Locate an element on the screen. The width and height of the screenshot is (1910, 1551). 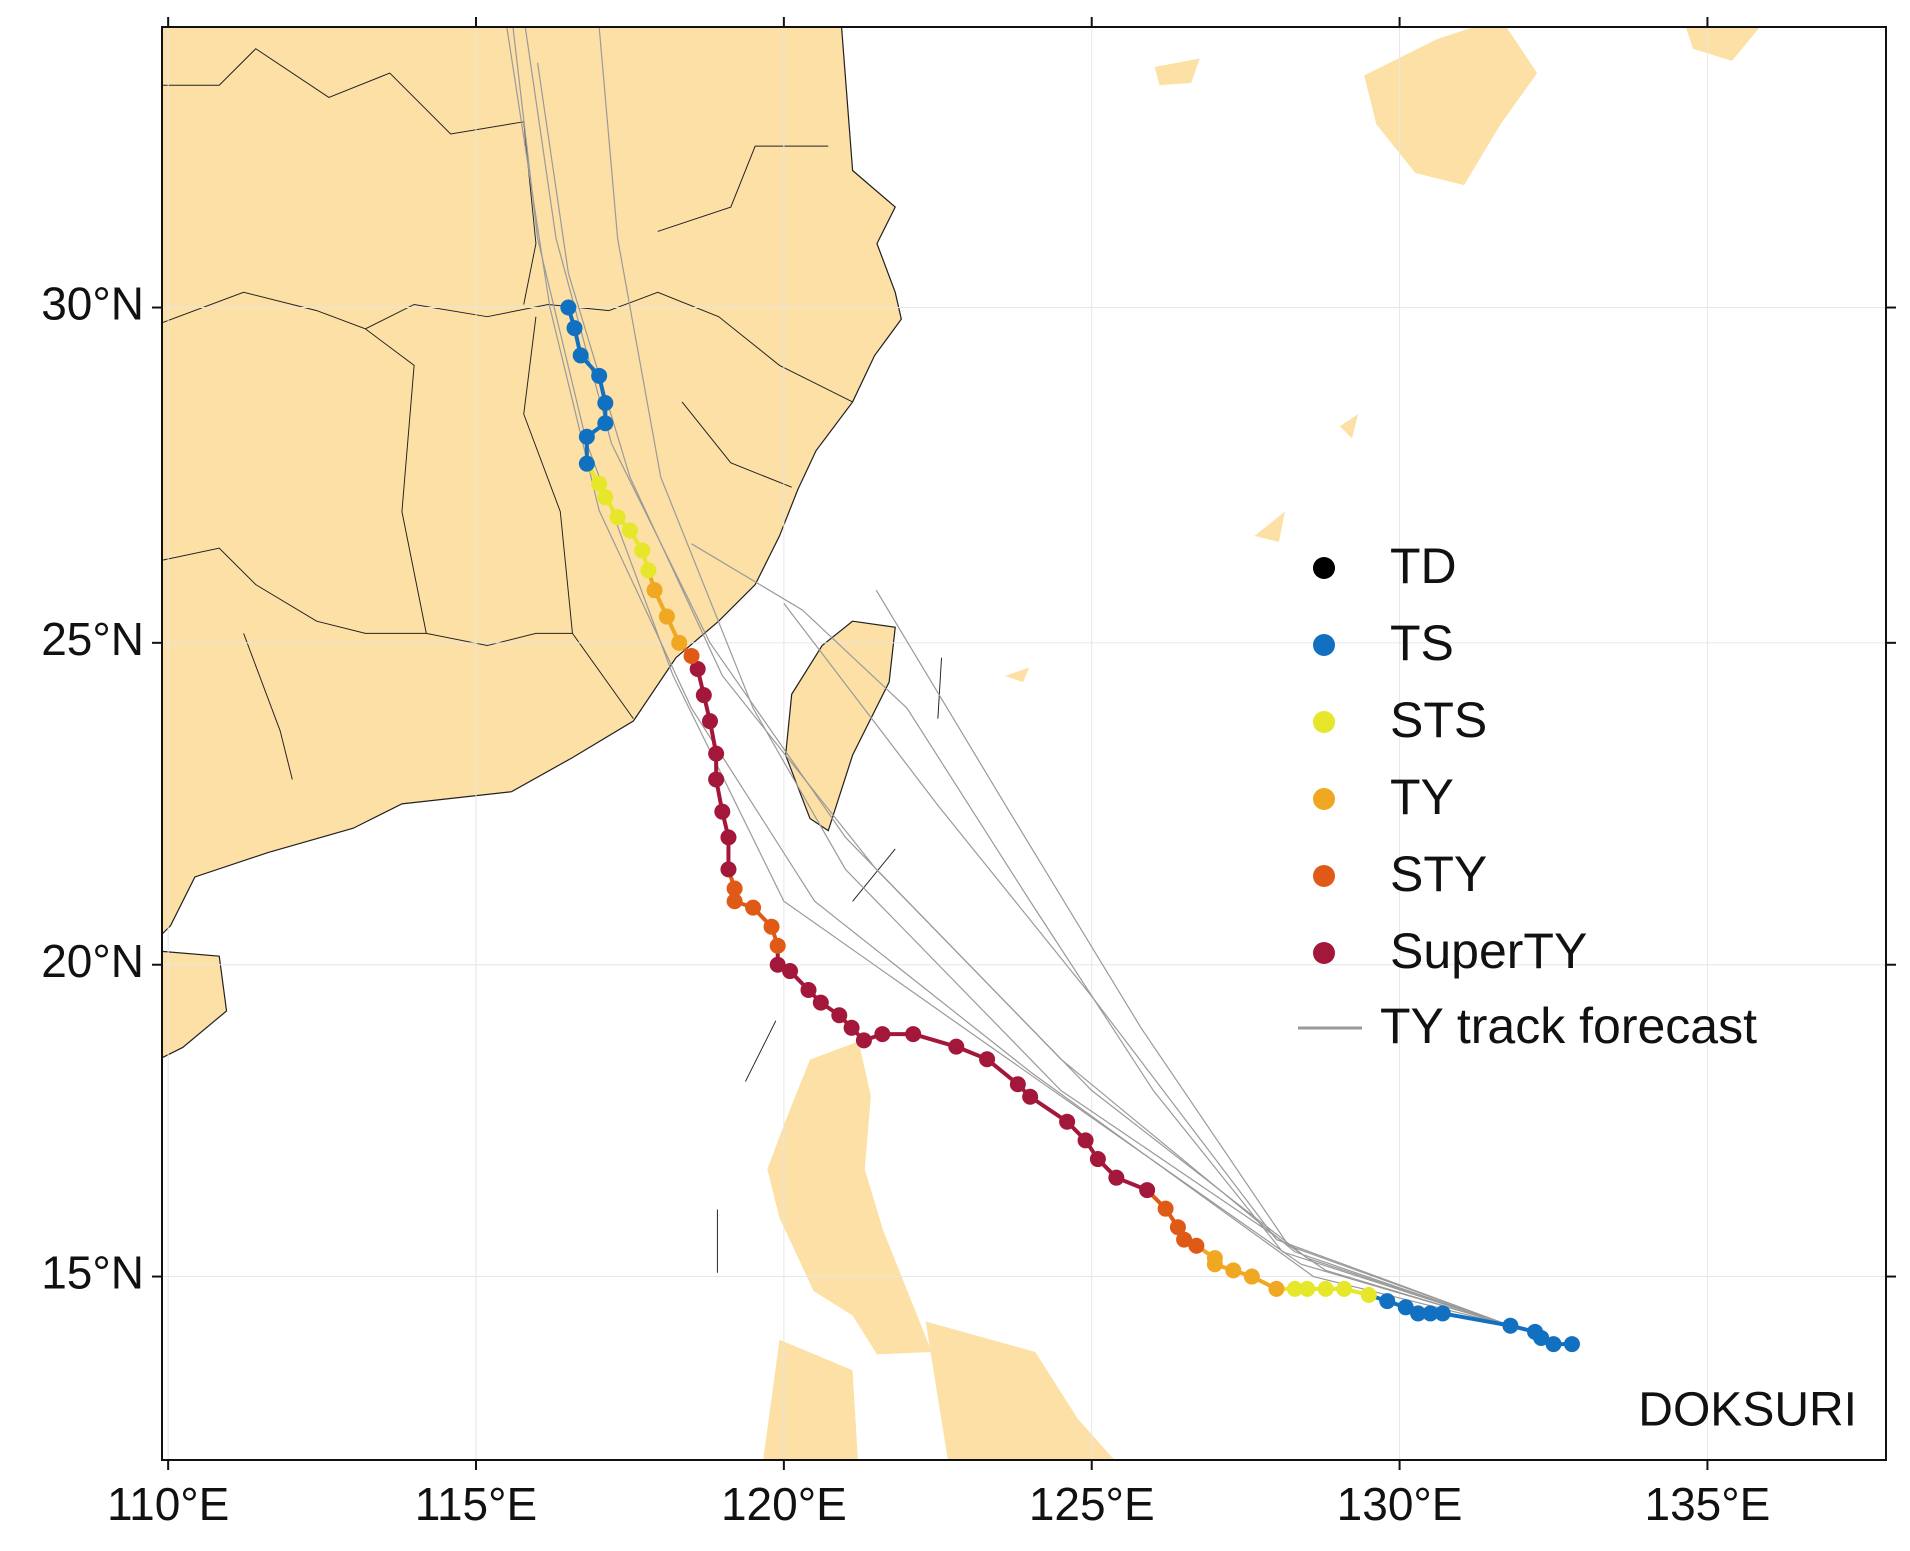
hainan is located at coordinates (195, 1004).